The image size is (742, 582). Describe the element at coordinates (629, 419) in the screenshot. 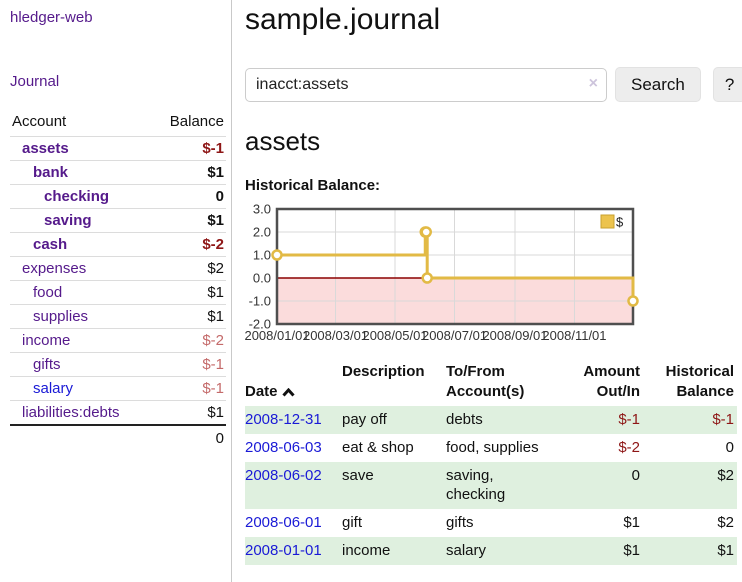

I see `transaction-amount: $-1` at that location.